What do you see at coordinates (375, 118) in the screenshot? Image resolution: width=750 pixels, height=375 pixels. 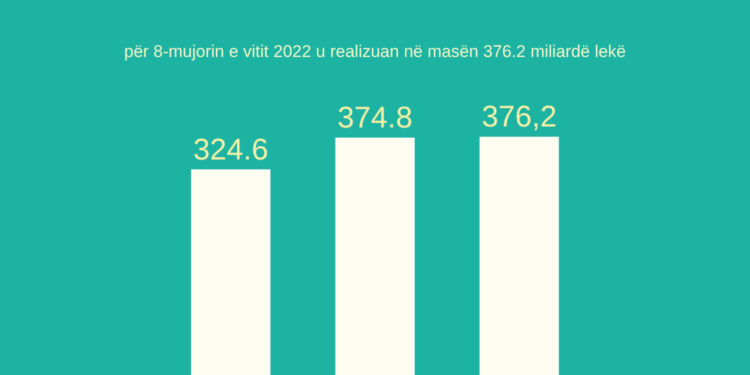 I see `data-label: 374.8` at bounding box center [375, 118].